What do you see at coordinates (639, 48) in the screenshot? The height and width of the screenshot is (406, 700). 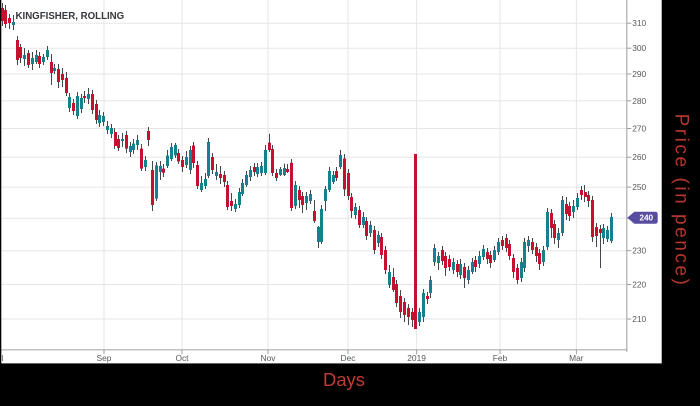 I see `svg-text: 300` at bounding box center [639, 48].